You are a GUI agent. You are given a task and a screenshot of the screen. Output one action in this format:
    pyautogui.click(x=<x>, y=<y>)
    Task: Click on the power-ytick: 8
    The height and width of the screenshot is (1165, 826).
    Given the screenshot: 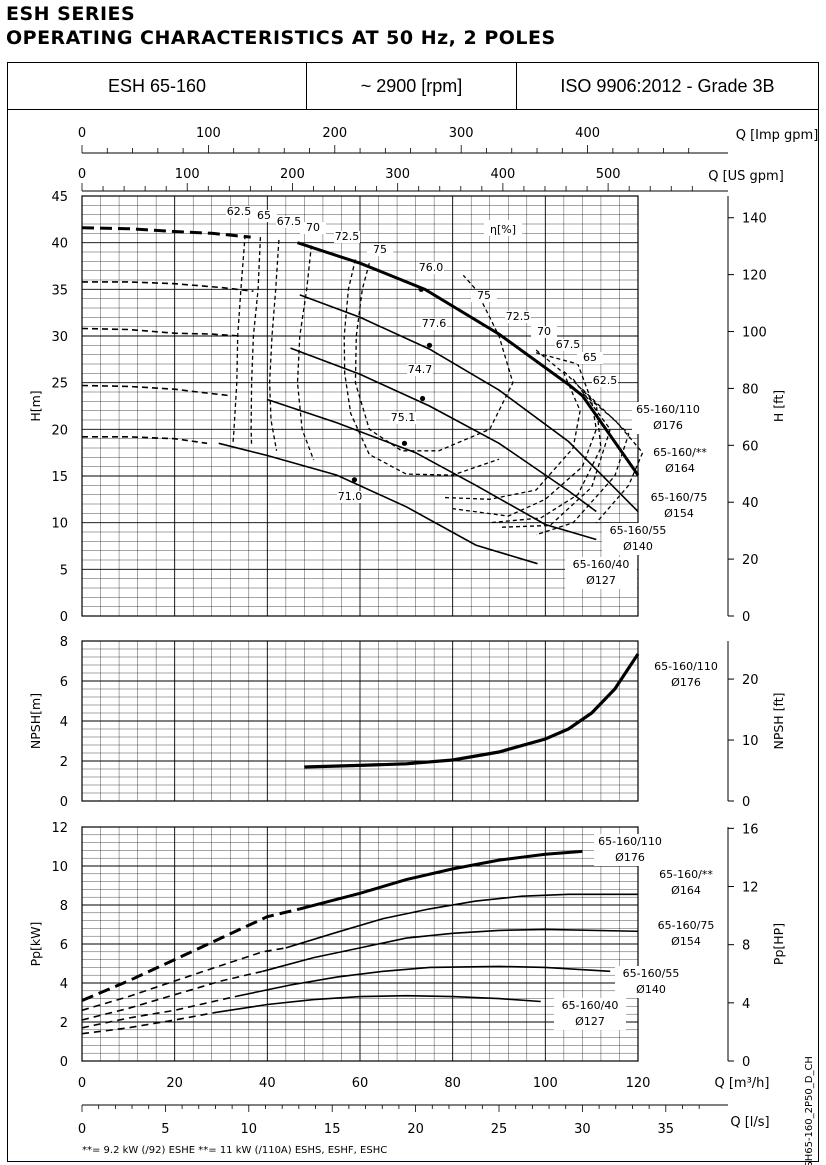 What is the action you would take?
    pyautogui.click(x=64, y=906)
    